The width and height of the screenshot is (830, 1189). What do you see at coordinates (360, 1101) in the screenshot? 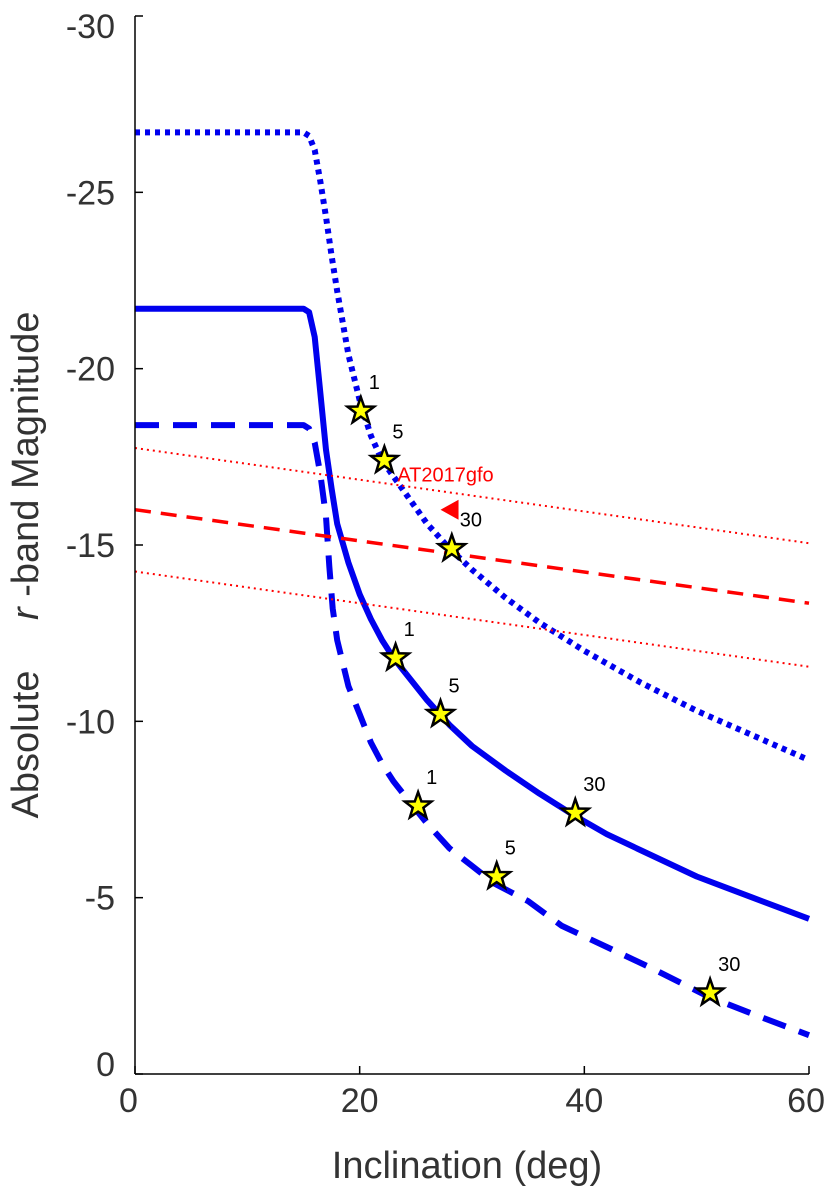
I see `x-tick-label-20: 20` at bounding box center [360, 1101].